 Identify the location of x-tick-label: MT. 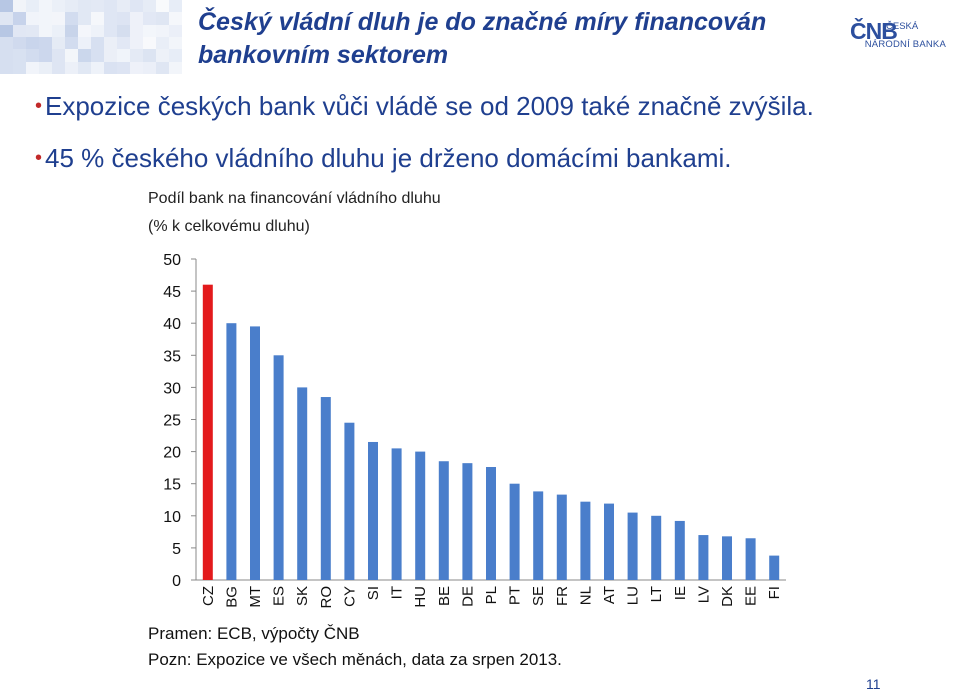
(255, 597).